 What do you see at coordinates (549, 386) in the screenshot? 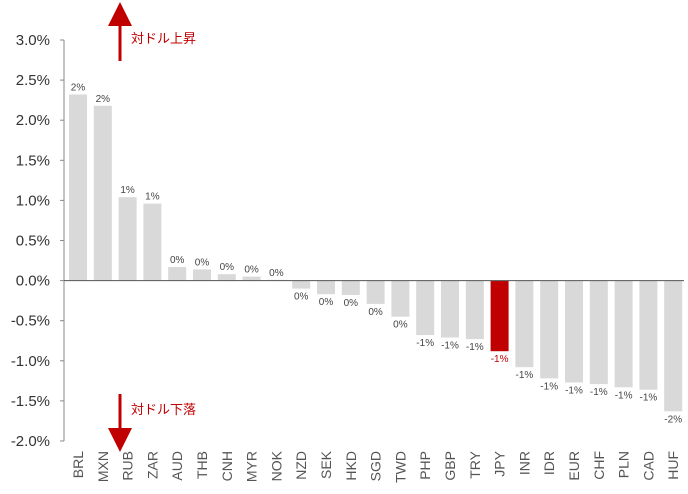
I see `data-label-idr: -1%` at bounding box center [549, 386].